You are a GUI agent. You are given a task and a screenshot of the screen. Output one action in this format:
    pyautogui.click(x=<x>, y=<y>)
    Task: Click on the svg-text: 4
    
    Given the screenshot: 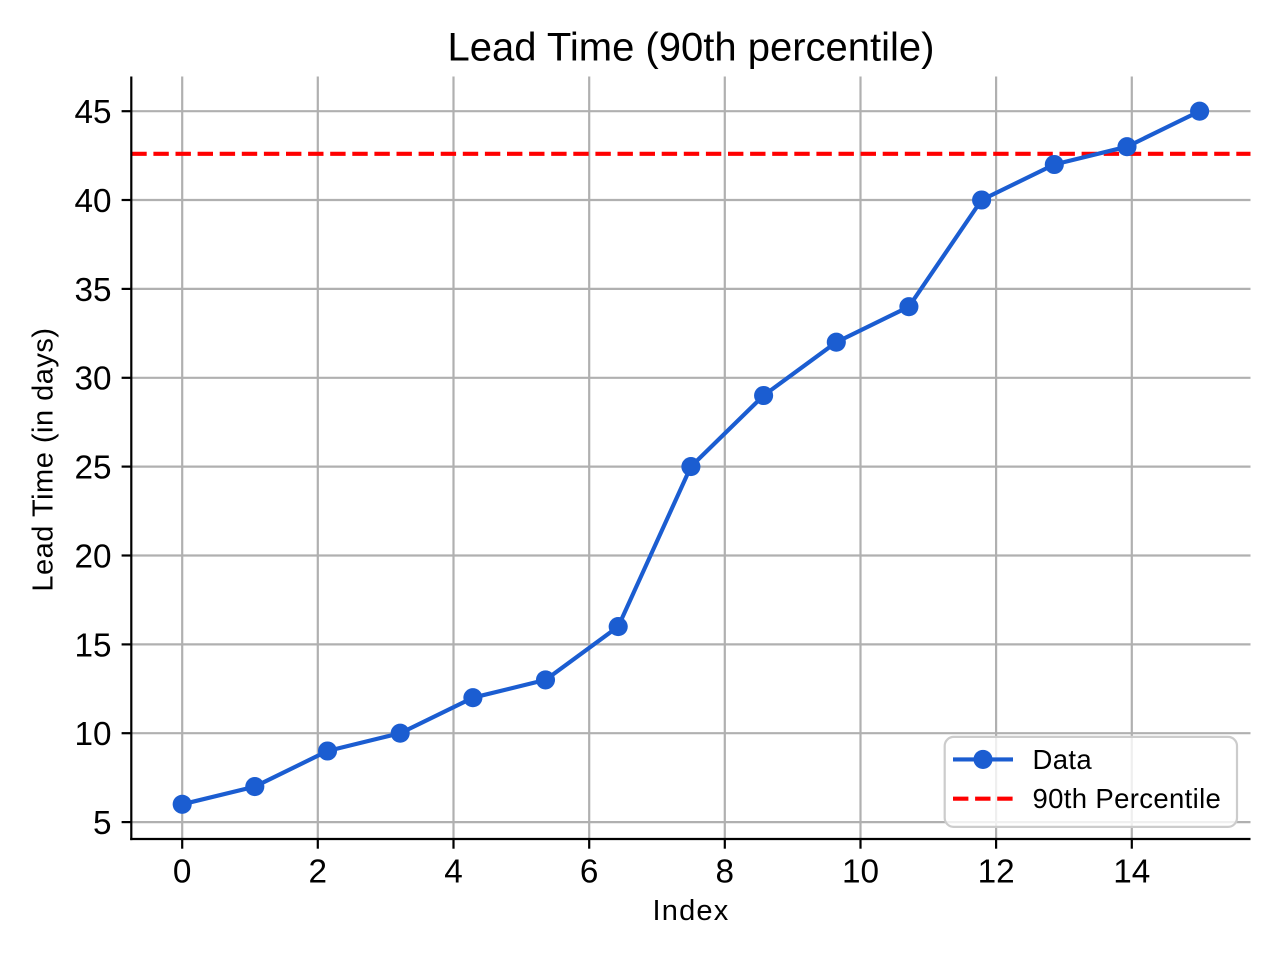 What is the action you would take?
    pyautogui.click(x=453, y=872)
    